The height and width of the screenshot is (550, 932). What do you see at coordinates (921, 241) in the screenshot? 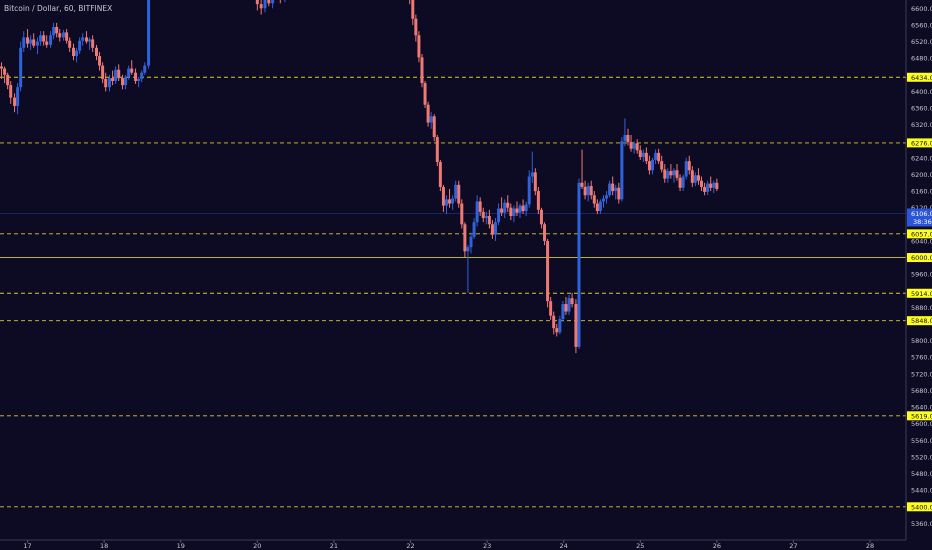
I see `price-tick-label: 6040.0` at bounding box center [921, 241].